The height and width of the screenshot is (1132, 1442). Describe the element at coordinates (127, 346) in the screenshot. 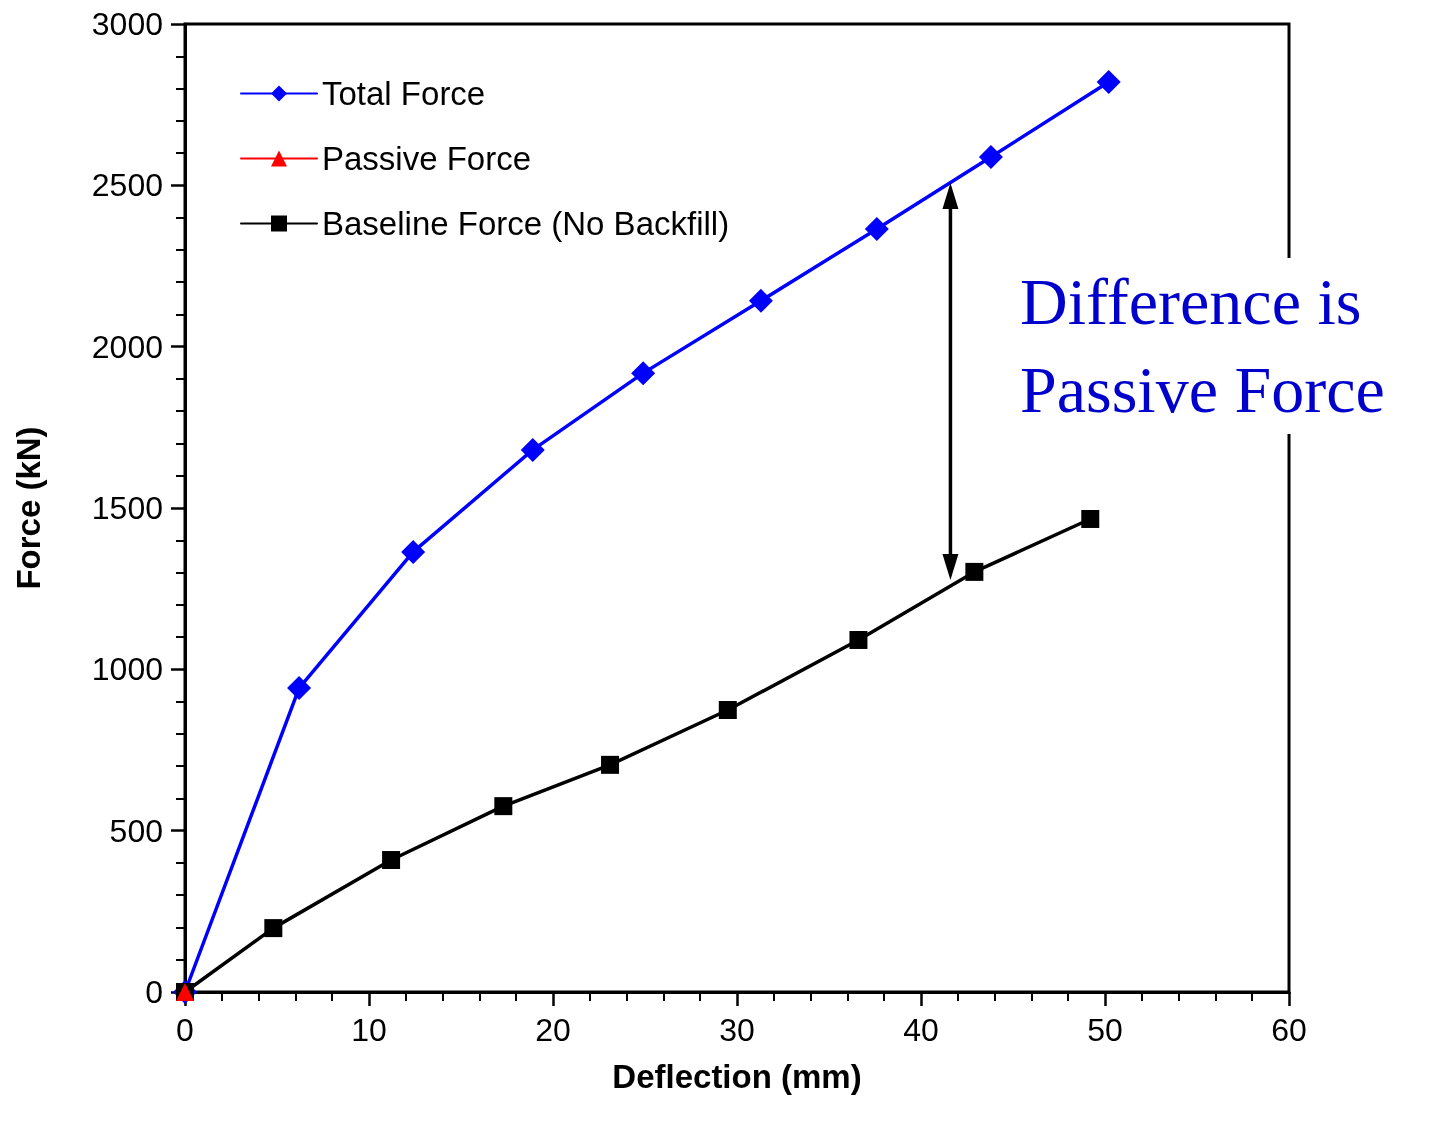

I see `y-tick-label: 2000` at that location.